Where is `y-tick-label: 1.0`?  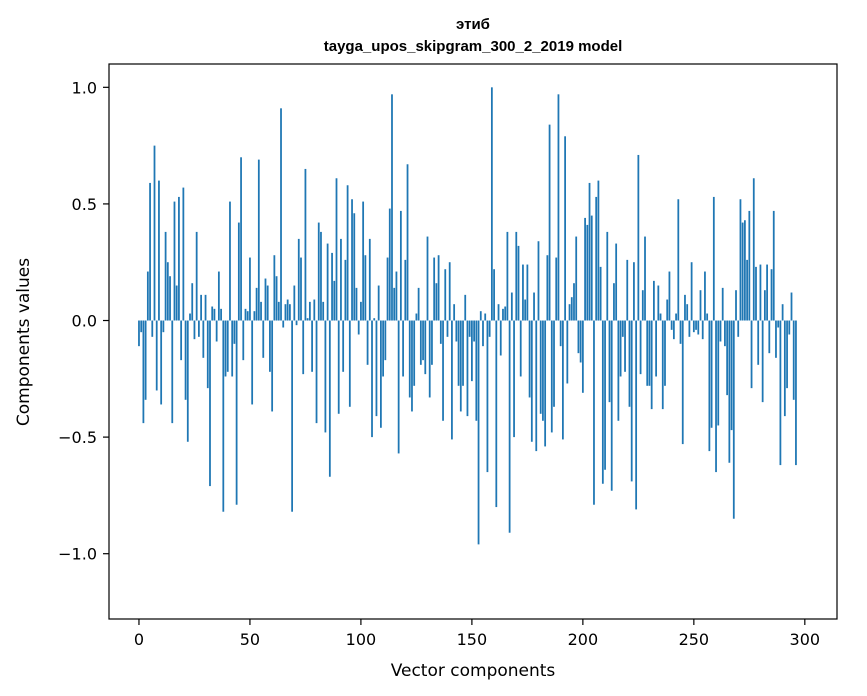
y-tick-label: 1.0 is located at coordinates (84, 87).